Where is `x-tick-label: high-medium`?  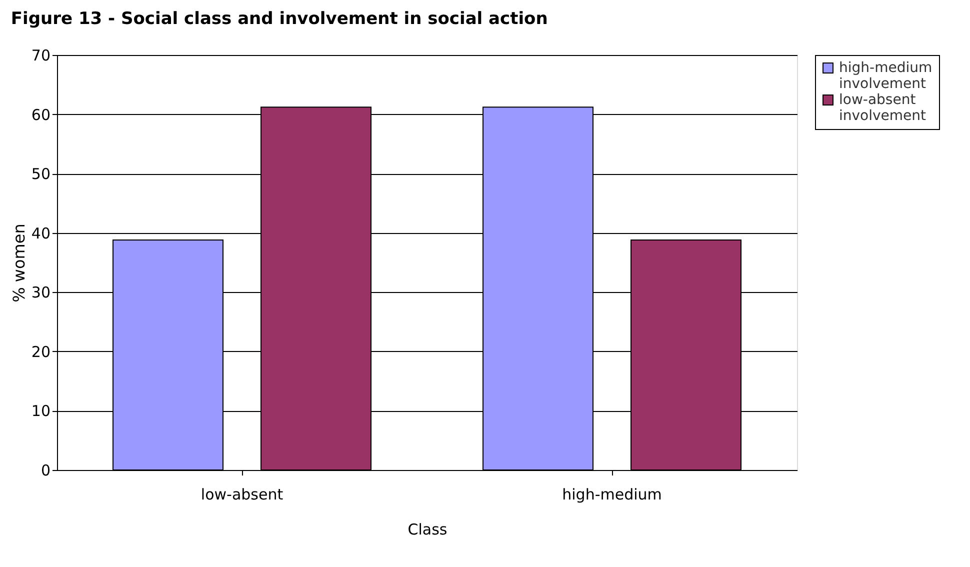
x-tick-label: high-medium is located at coordinates (612, 495).